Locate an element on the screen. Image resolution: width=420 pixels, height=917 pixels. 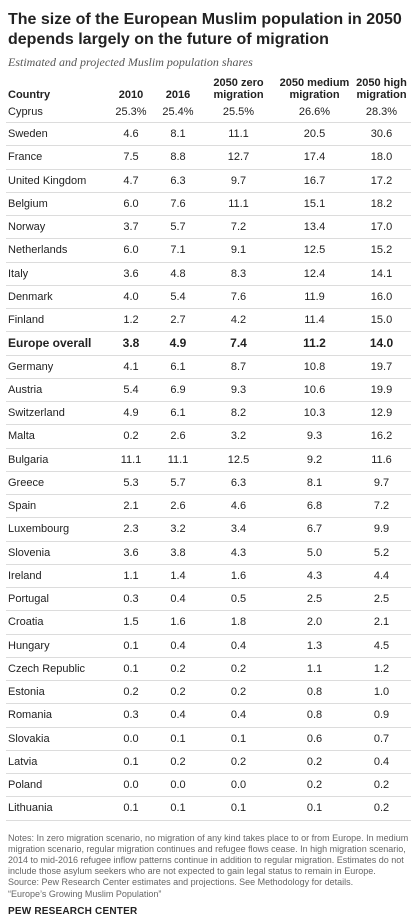
cell-2050-zero: 7.2 is located at coordinates (238, 227).